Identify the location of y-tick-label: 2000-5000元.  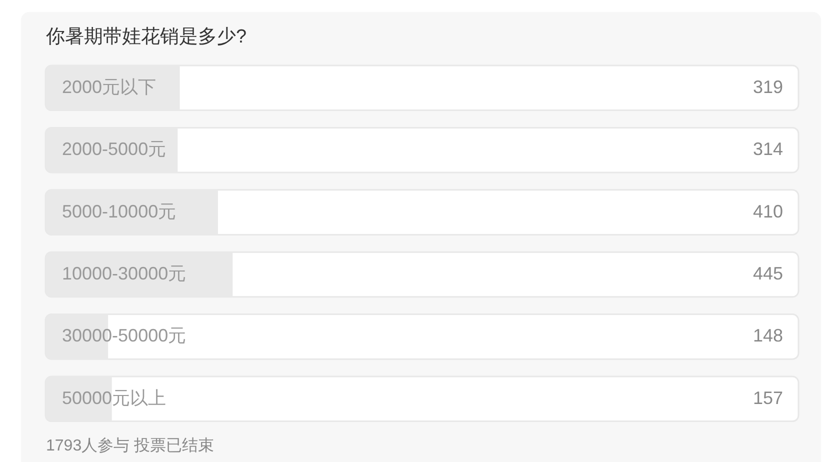
(114, 149).